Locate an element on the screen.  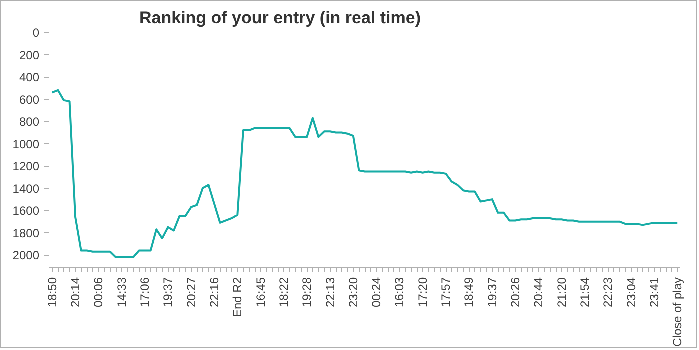
x-tick-label: 21:20 is located at coordinates (561, 292).